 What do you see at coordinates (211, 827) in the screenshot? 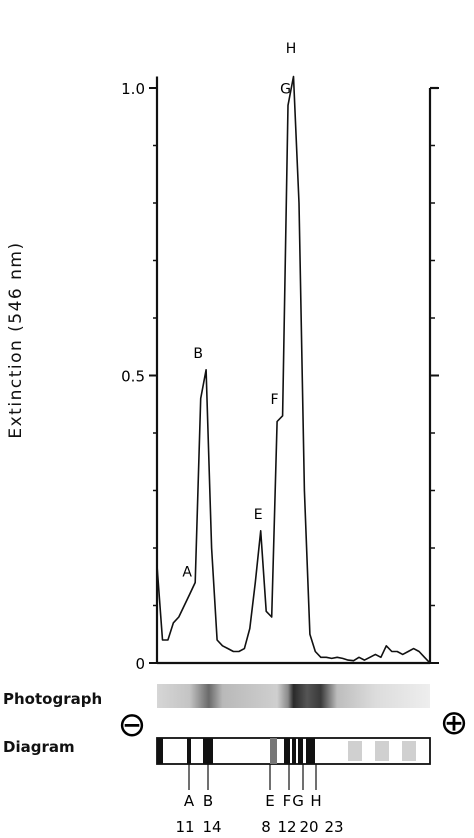
I see `band-number: 14` at bounding box center [211, 827].